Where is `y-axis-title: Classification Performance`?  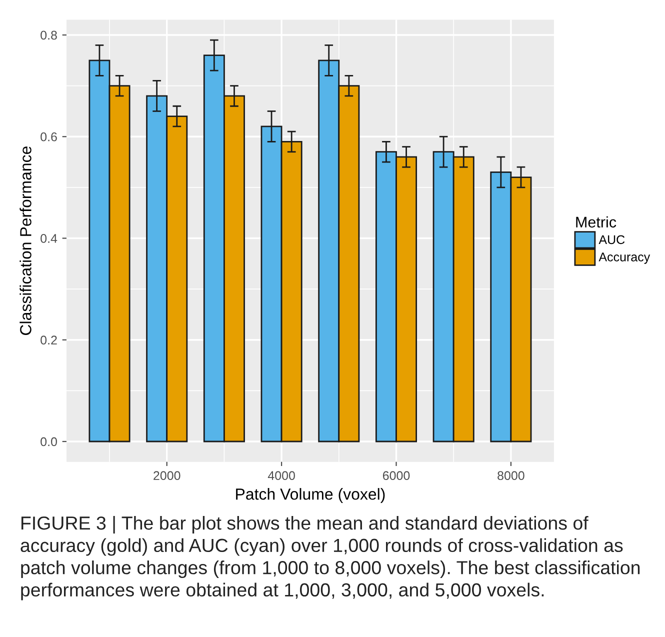
y-axis-title: Classification Performance is located at coordinates (26, 240).